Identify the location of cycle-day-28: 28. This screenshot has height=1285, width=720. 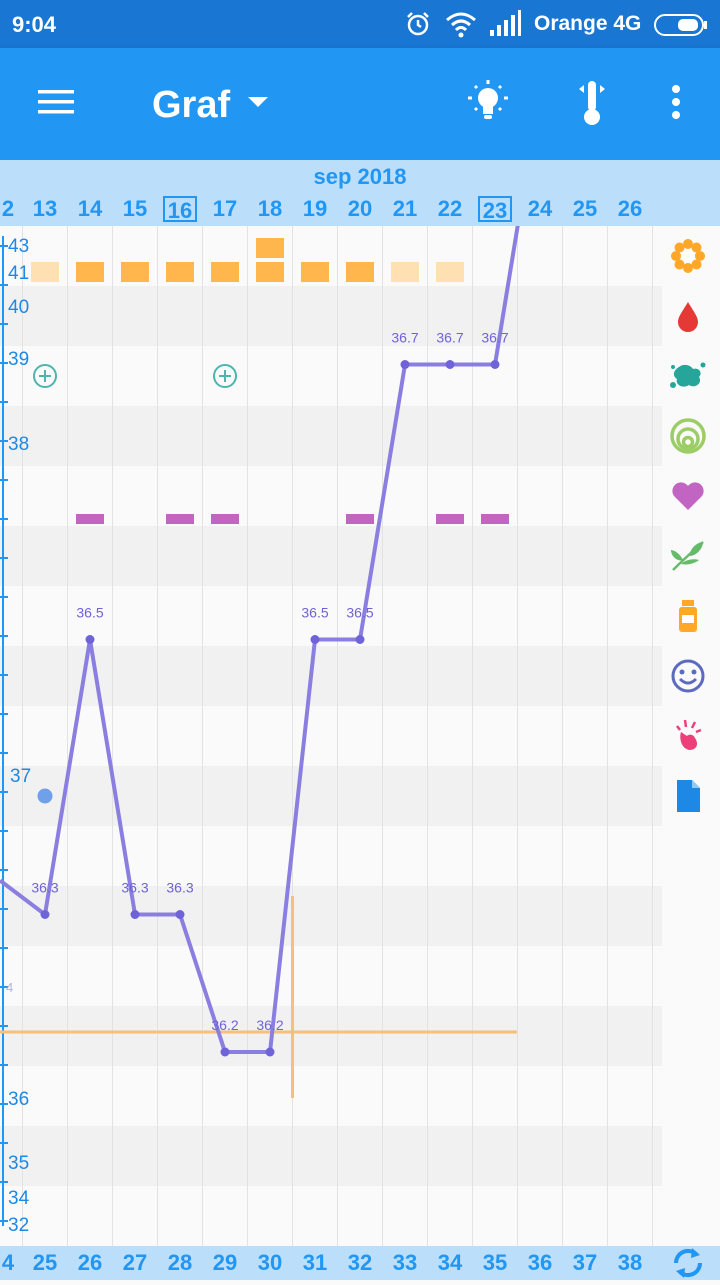
(180, 1262).